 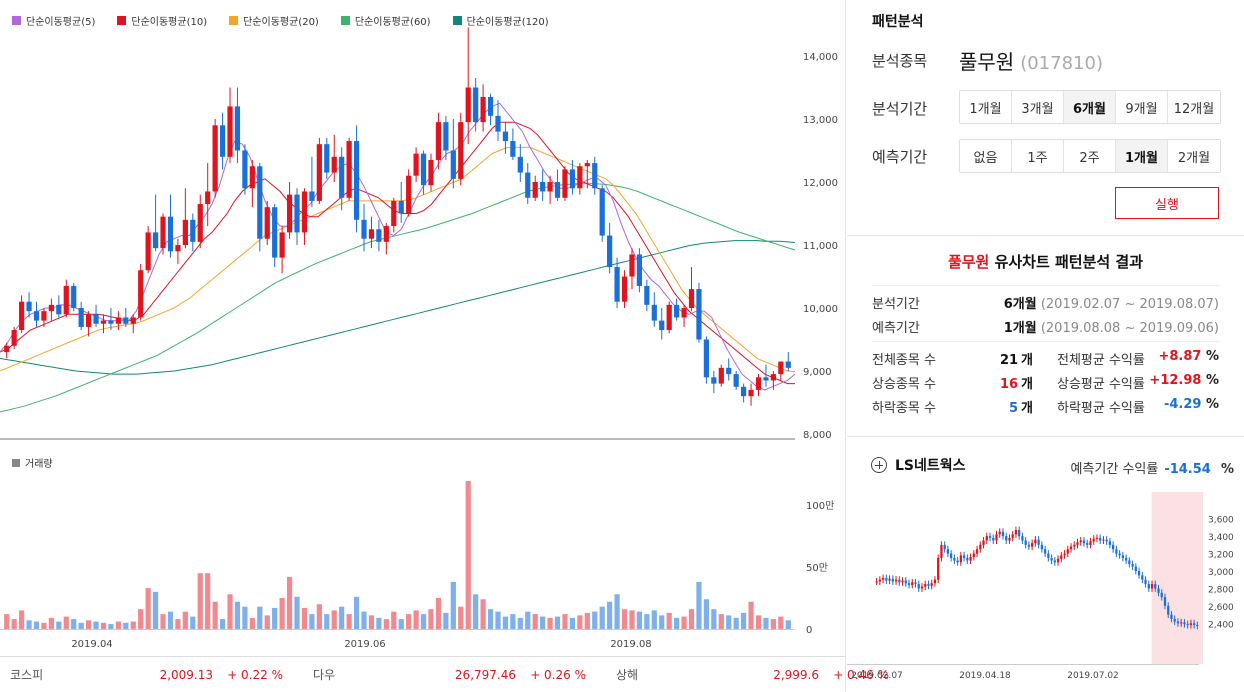 What do you see at coordinates (385, 20) in the screenshot?
I see `legend-item: 단순이동평균(60)` at bounding box center [385, 20].